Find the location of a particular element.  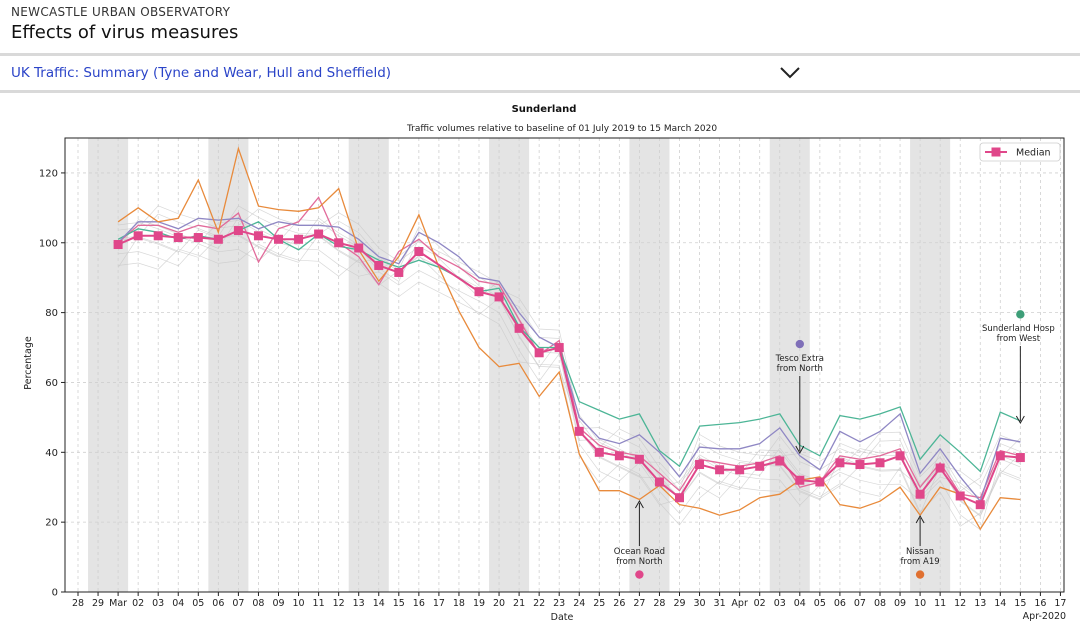

x-tick-label-extra: Apr-2020 is located at coordinates (1044, 616).